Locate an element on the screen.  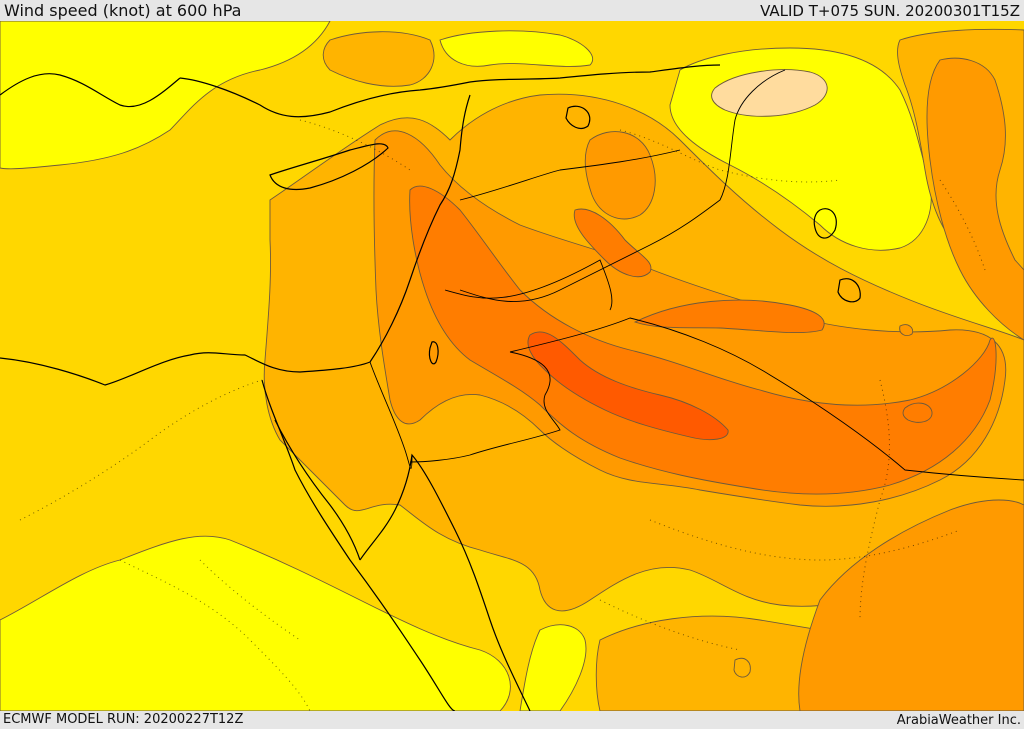
border-syria-iraq is located at coordinates (622, 185).